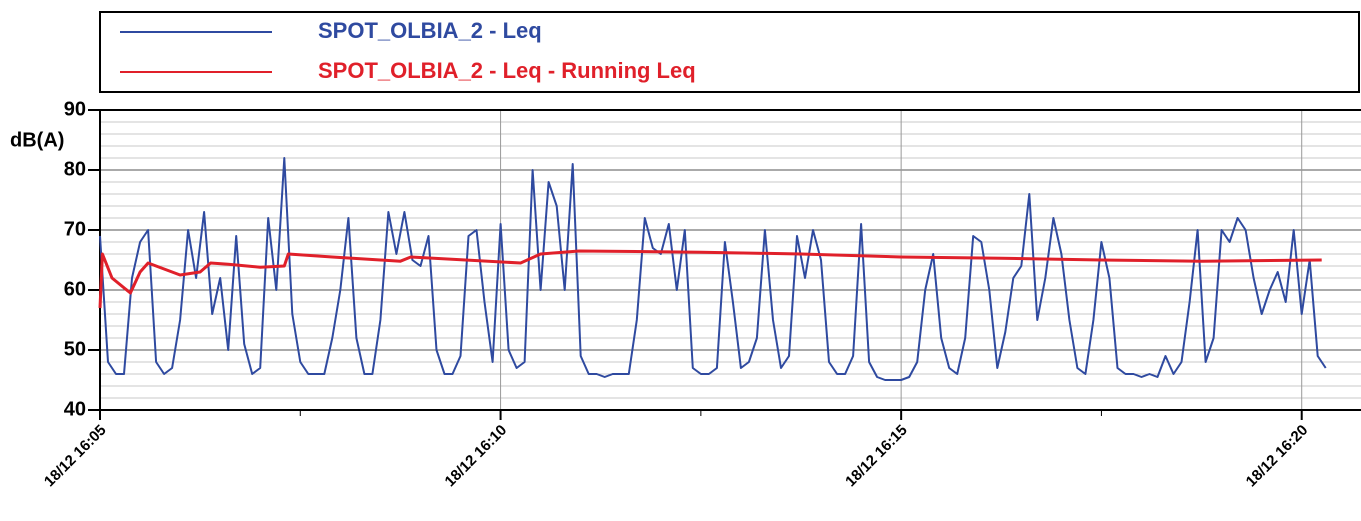 The image size is (1361, 521). Describe the element at coordinates (37, 140) in the screenshot. I see `y-axis-label: dB(A)` at that location.